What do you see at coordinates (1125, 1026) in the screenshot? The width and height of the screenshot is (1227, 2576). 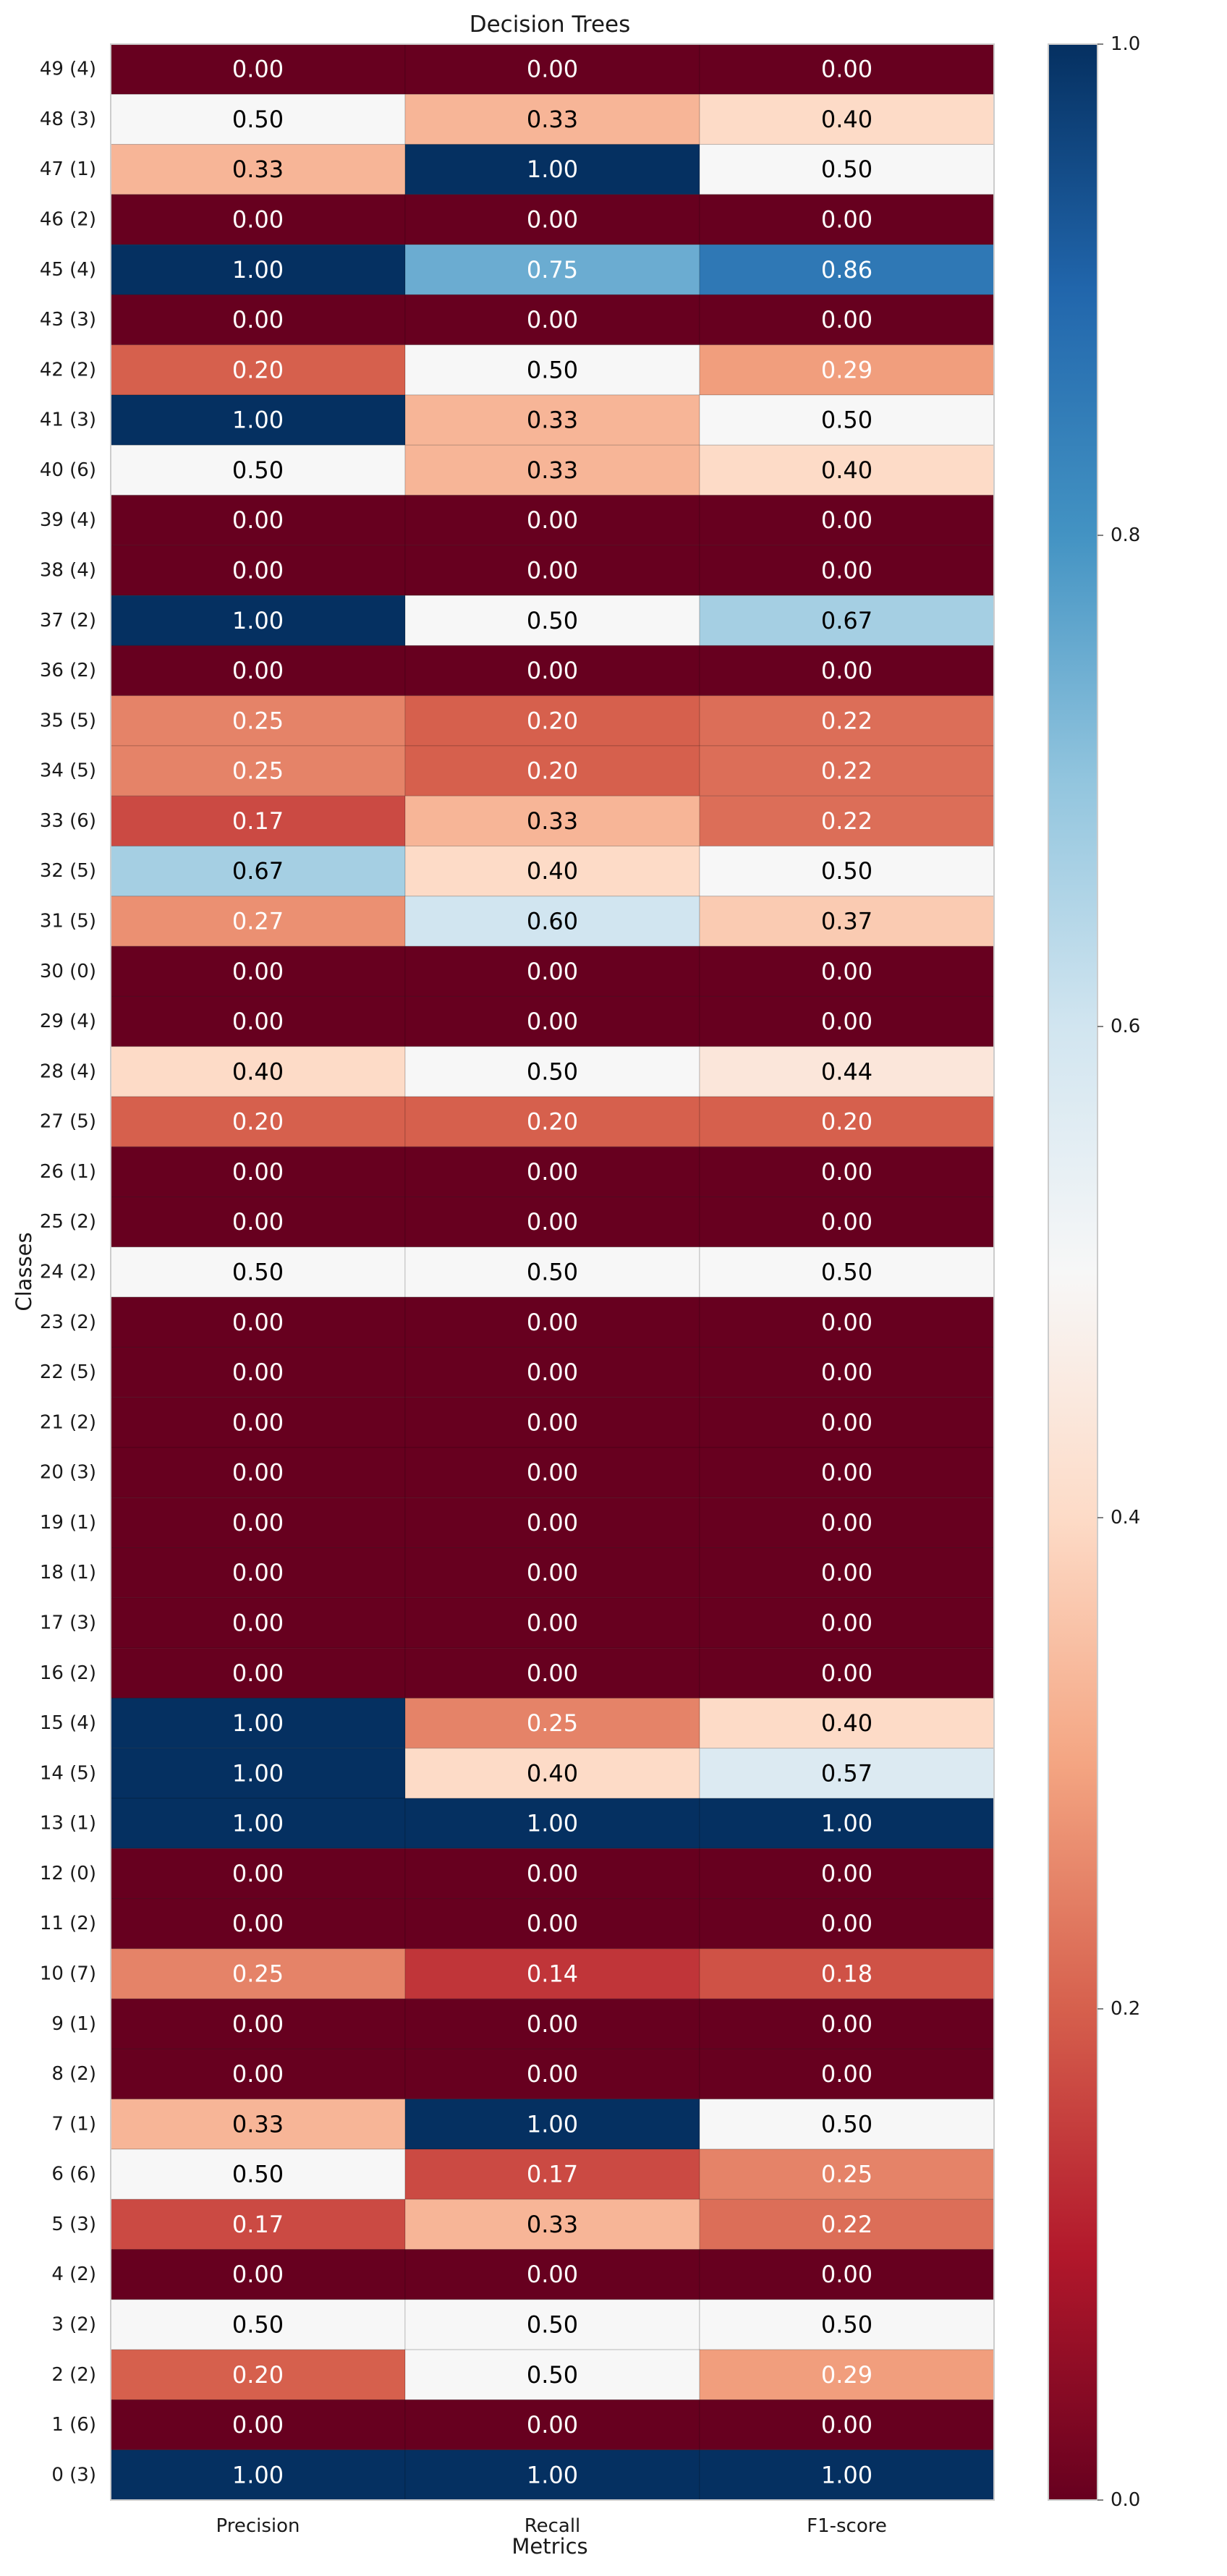 I see `colorbar-tick-label: 0.6` at bounding box center [1125, 1026].